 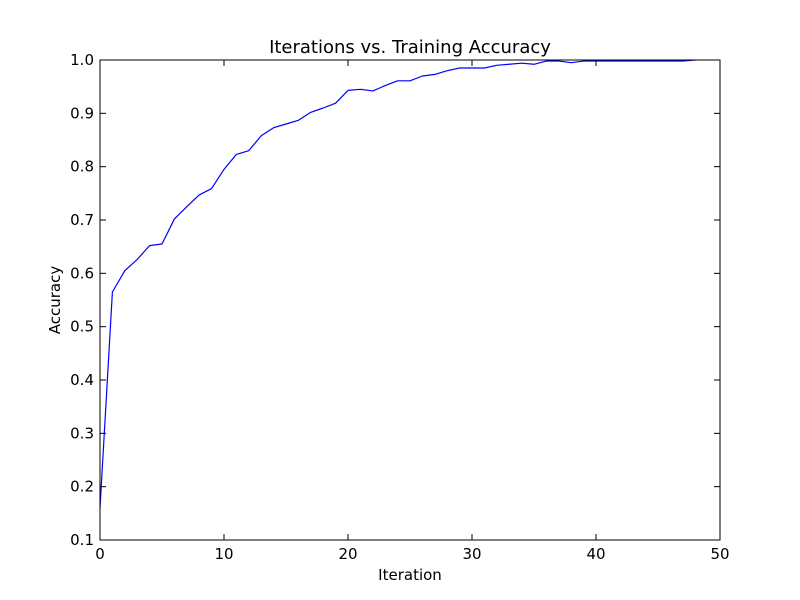 I want to click on x-tick-label: 20, so click(x=347, y=554).